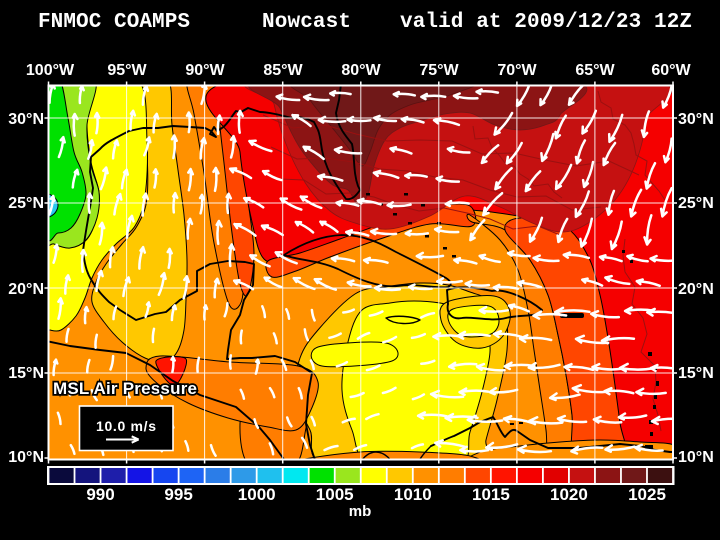 The width and height of the screenshot is (720, 540). I want to click on svg-text: 65°W, so click(595, 70).